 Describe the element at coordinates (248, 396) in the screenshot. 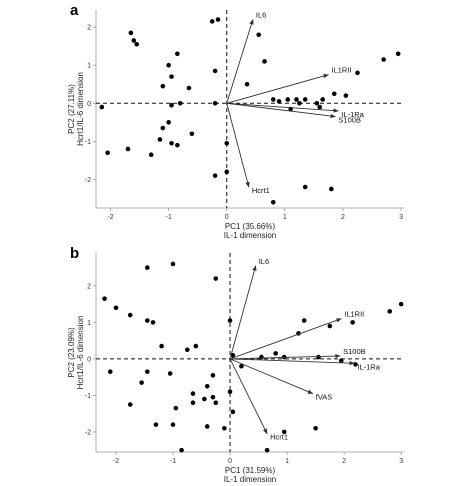

I see `loading-vector-hcrt1` at that location.